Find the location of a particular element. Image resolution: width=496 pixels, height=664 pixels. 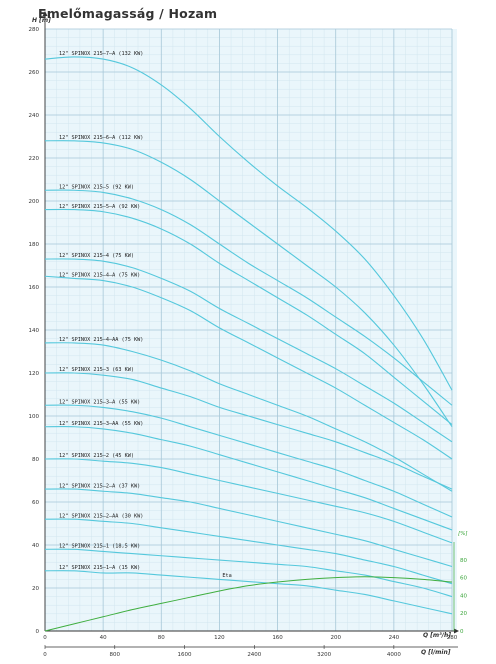

y2-ticks: 0 20 40 60 80 is located at coordinates (463, 596).